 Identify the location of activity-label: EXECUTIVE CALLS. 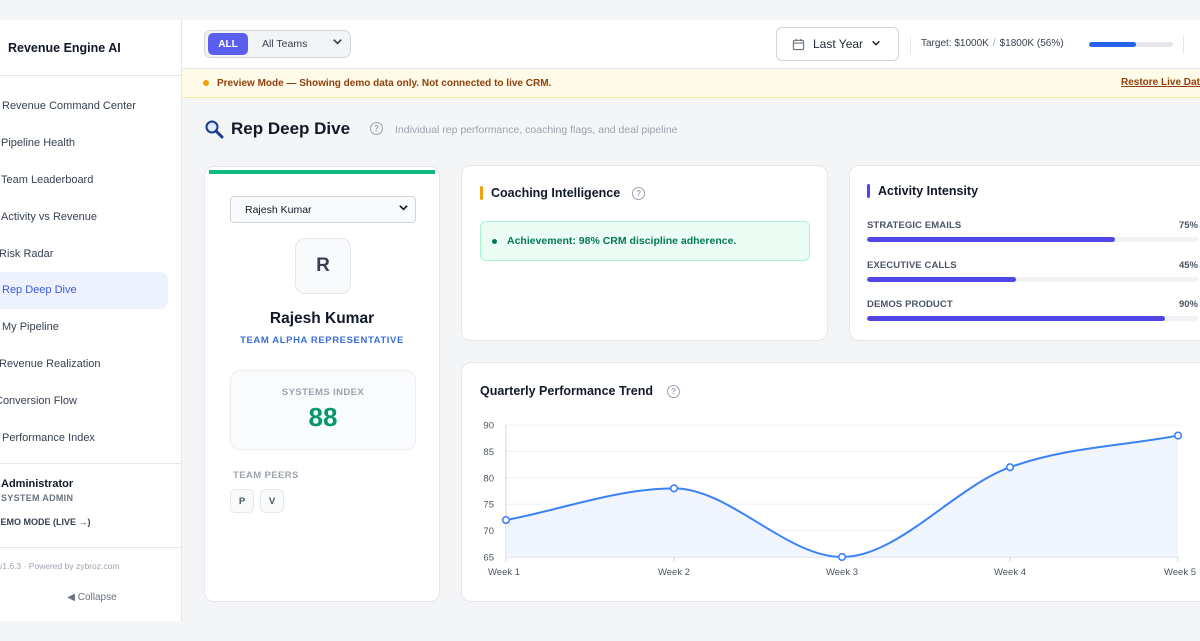
(912, 265).